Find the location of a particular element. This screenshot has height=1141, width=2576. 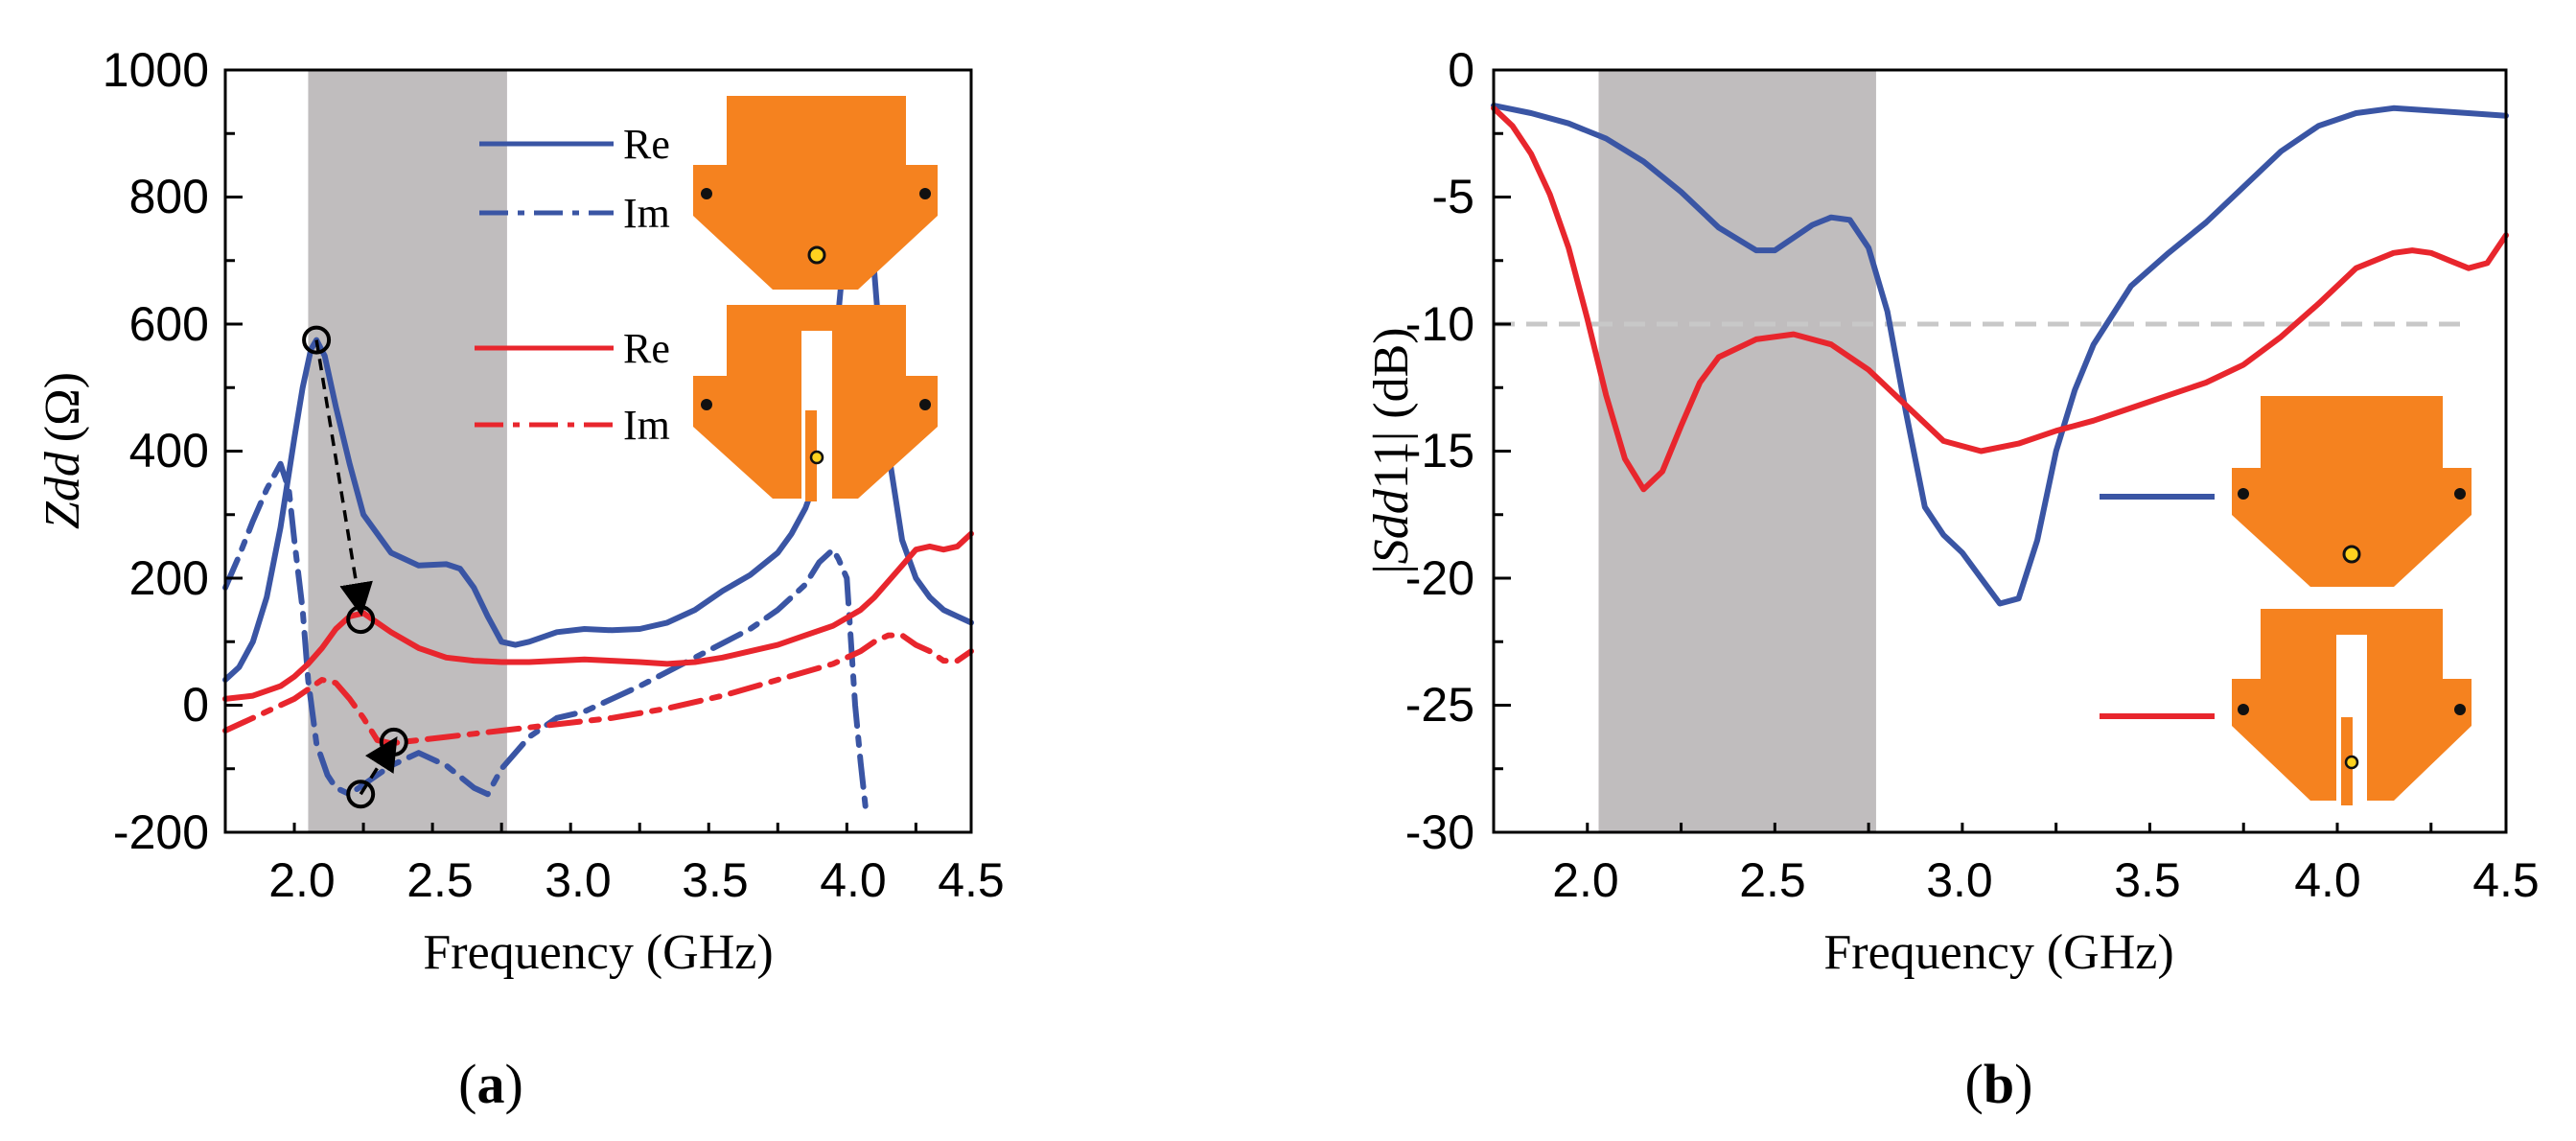

legend-a: Re Im Re Im is located at coordinates (573, 285).